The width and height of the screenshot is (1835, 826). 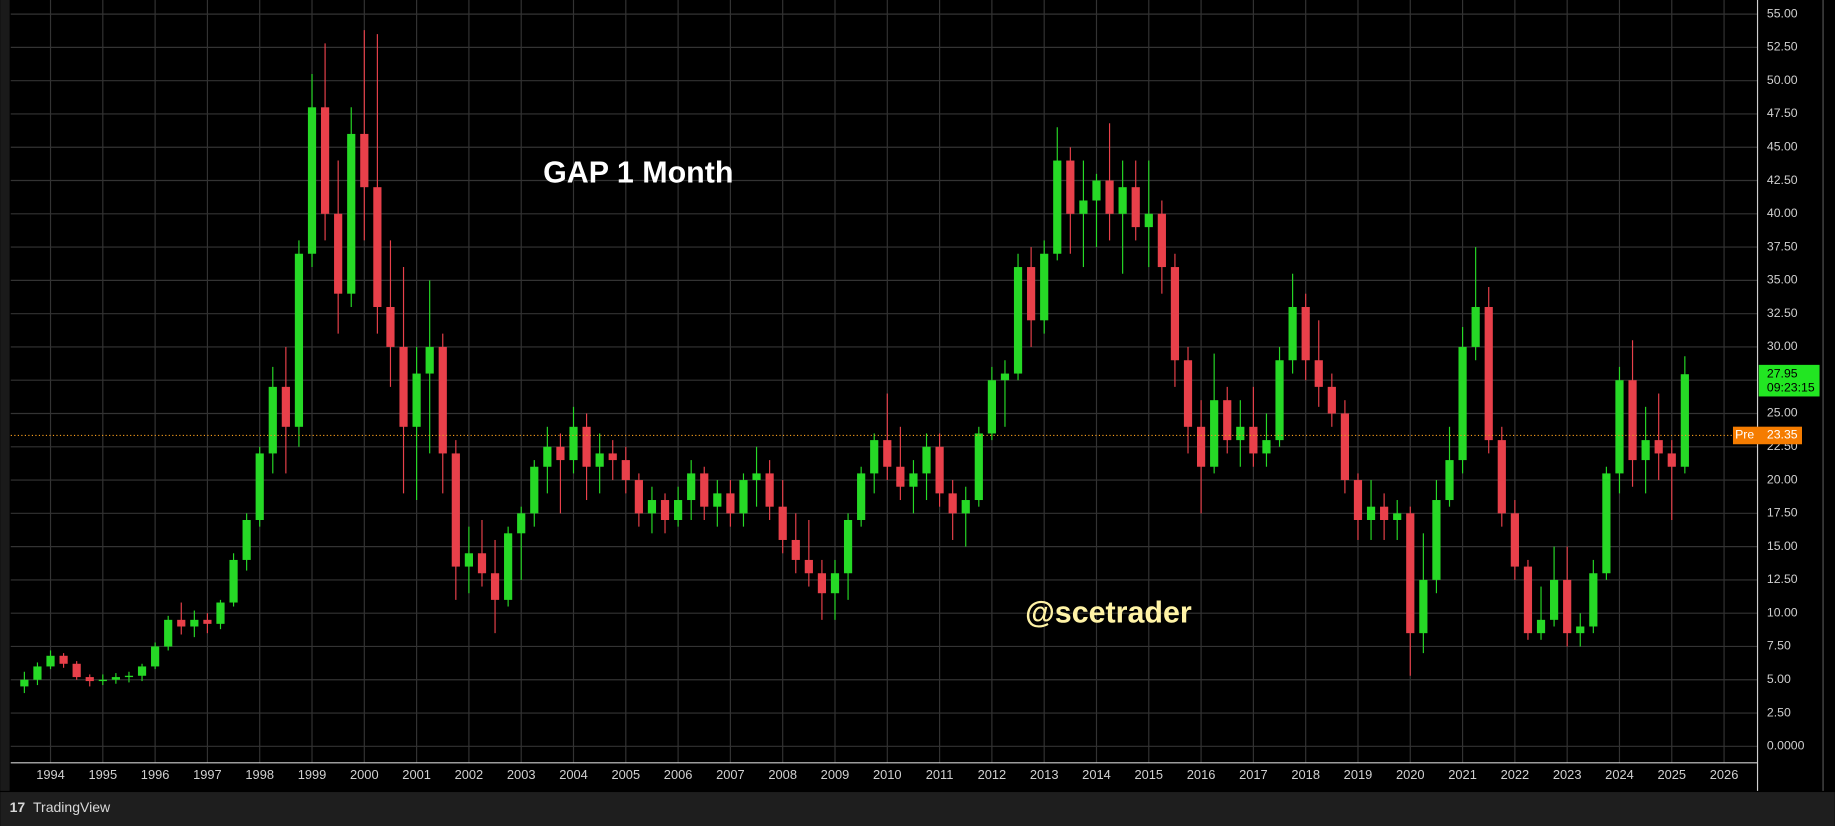 What do you see at coordinates (259, 774) in the screenshot?
I see `x-tick-label: 1998` at bounding box center [259, 774].